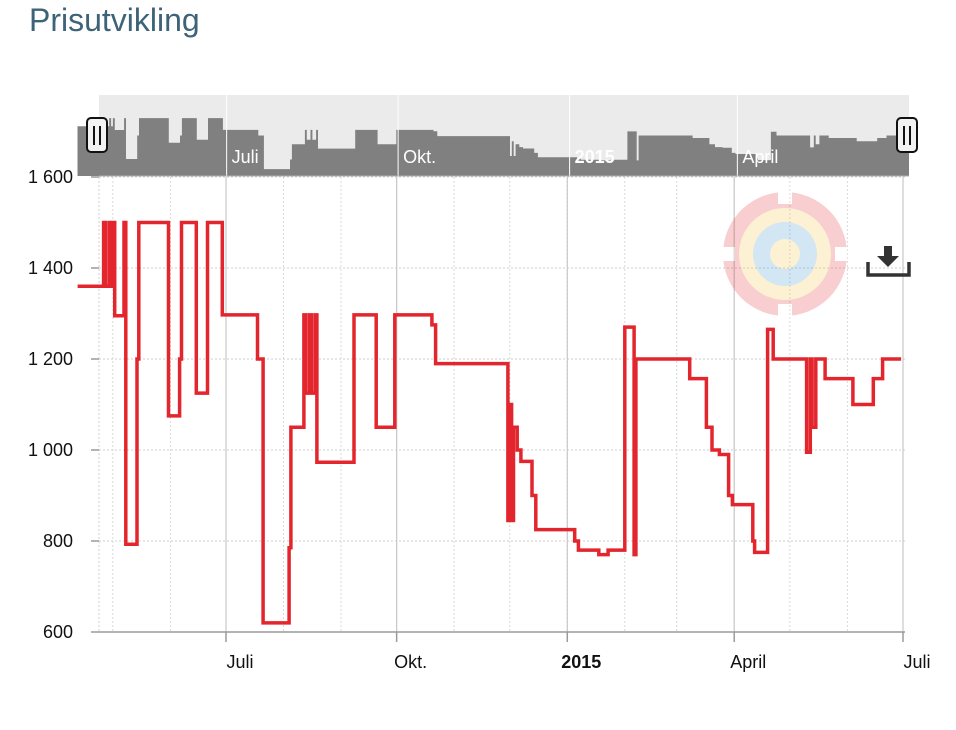 The width and height of the screenshot is (956, 730). What do you see at coordinates (785, 254) in the screenshot?
I see `target-logo-icon` at bounding box center [785, 254].